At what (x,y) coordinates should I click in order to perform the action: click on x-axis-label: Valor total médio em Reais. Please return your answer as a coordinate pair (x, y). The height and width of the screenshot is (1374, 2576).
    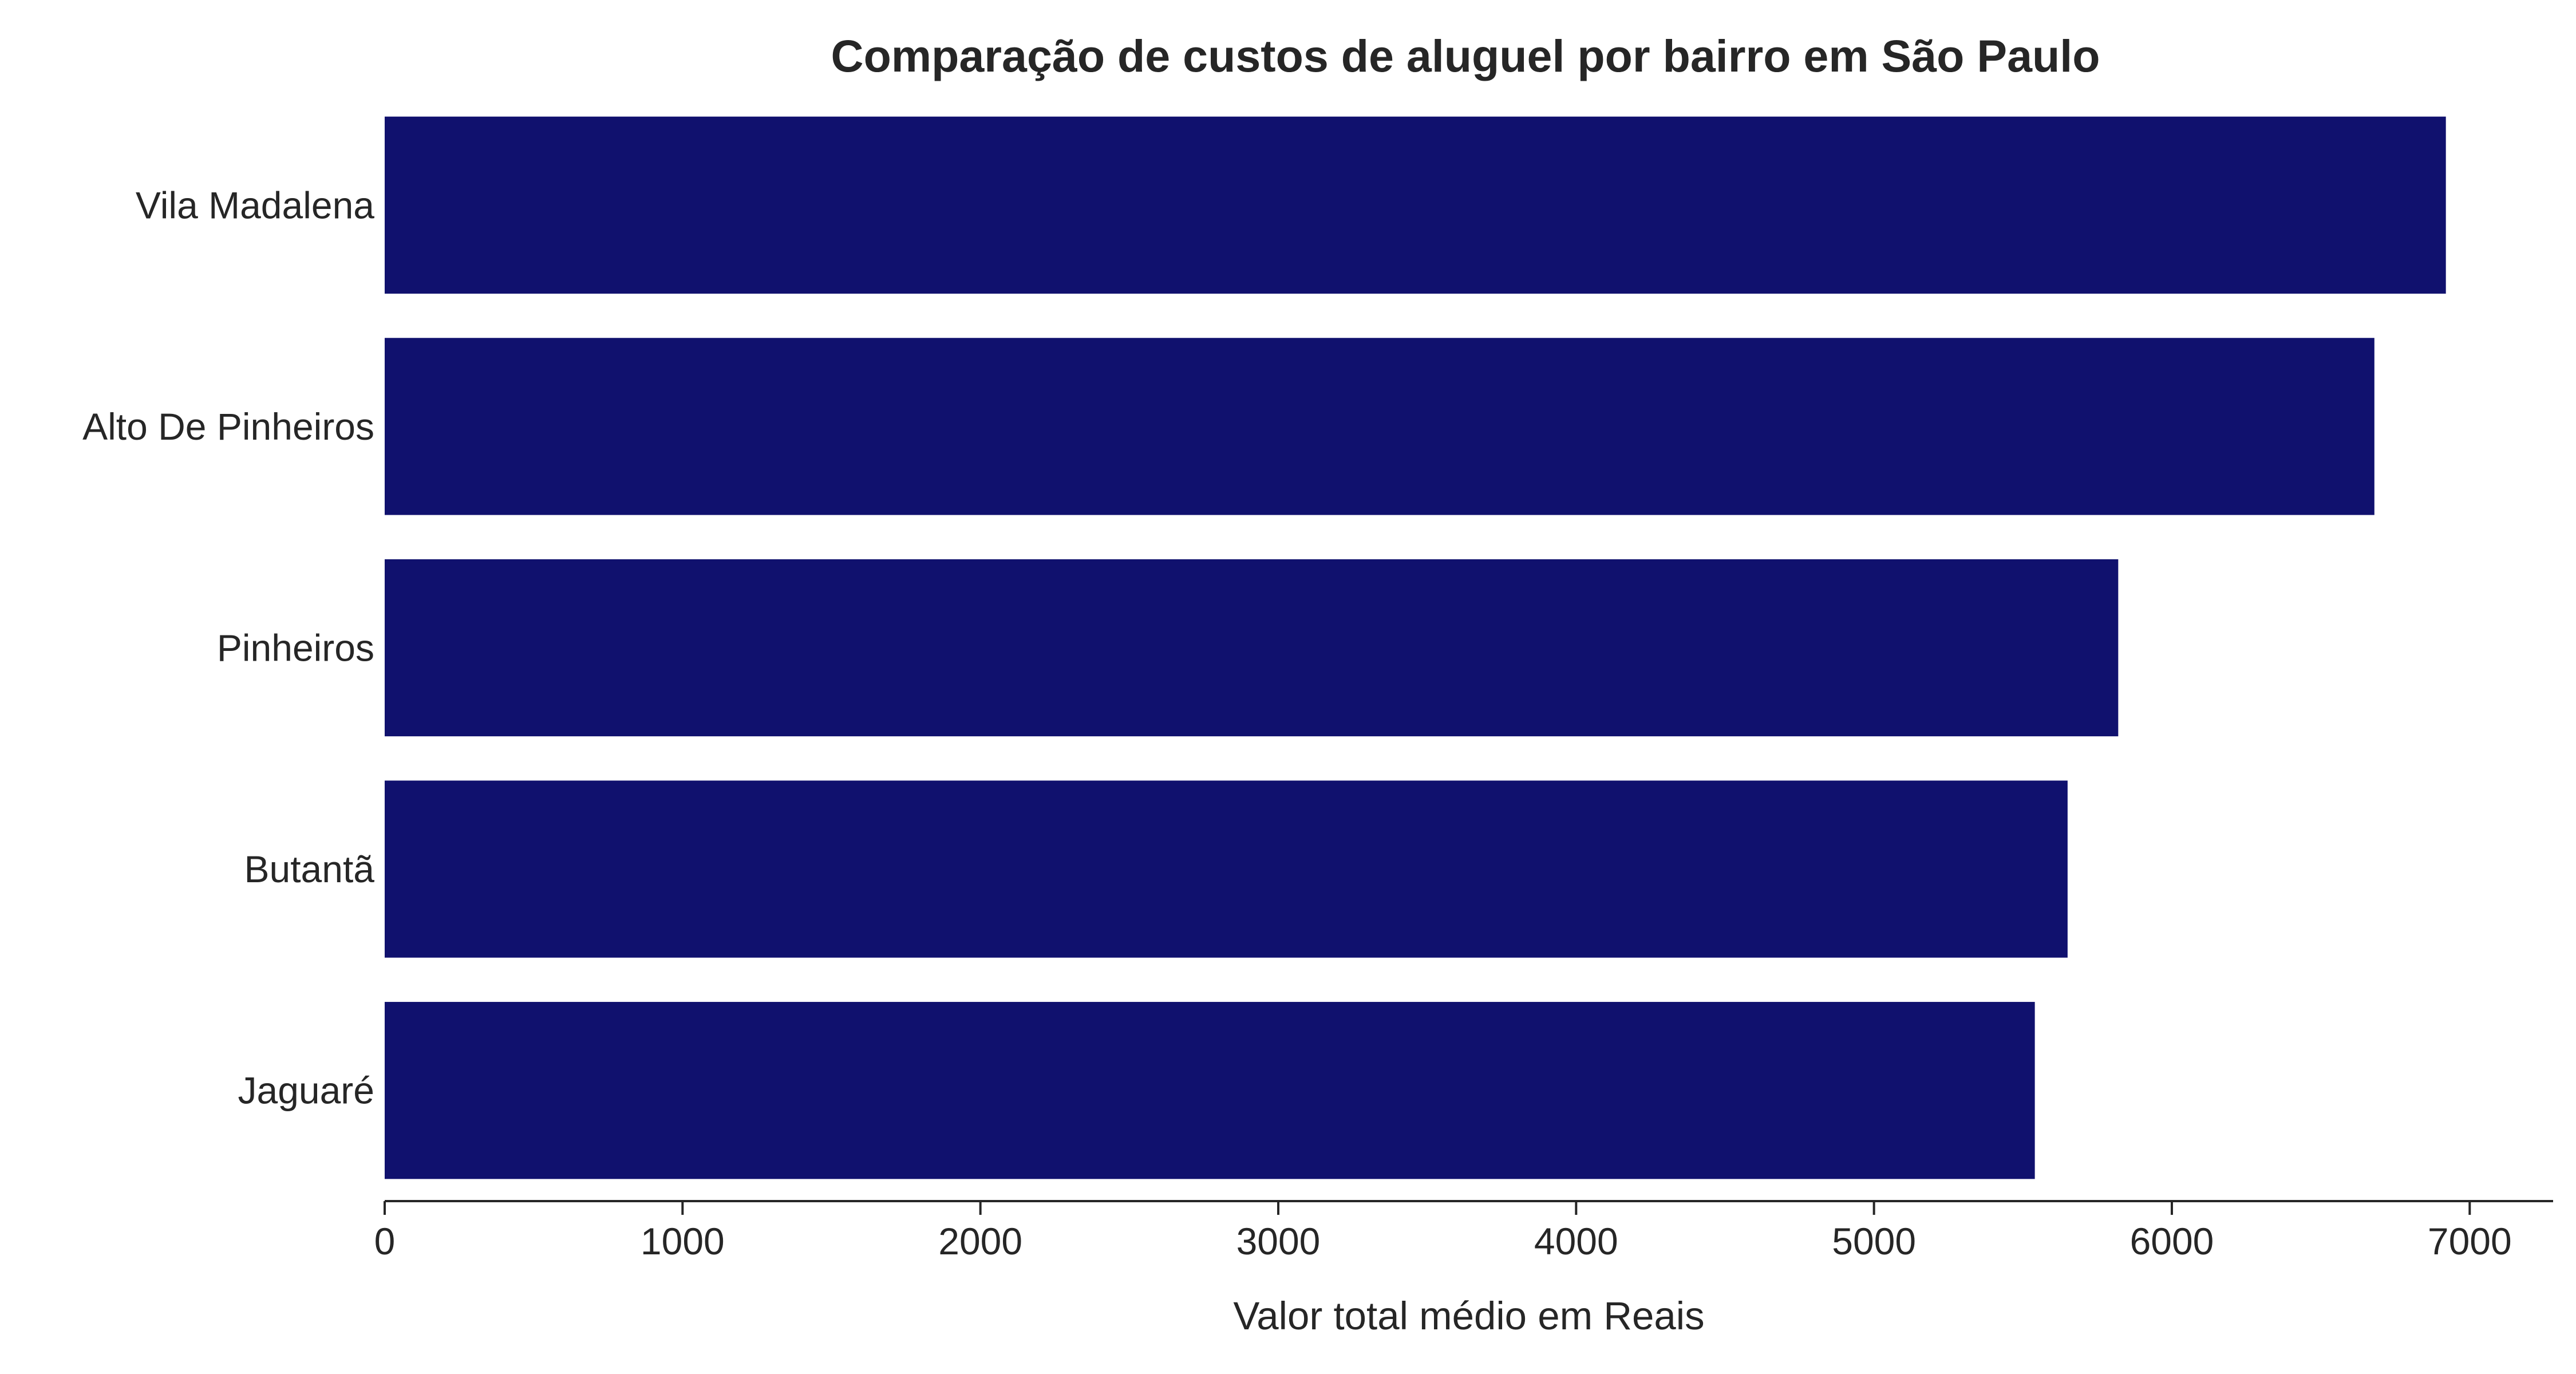
    Looking at the image, I should click on (1468, 1316).